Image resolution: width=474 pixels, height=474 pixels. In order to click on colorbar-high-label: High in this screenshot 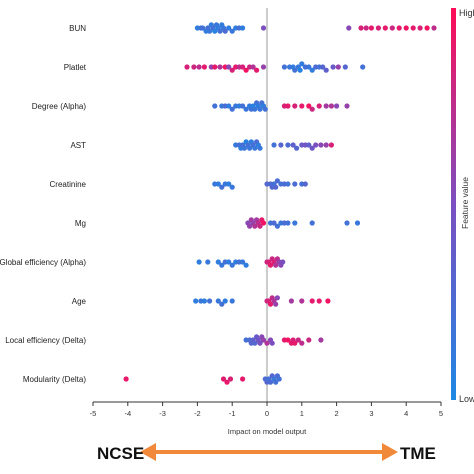, I will do `click(466, 13)`.